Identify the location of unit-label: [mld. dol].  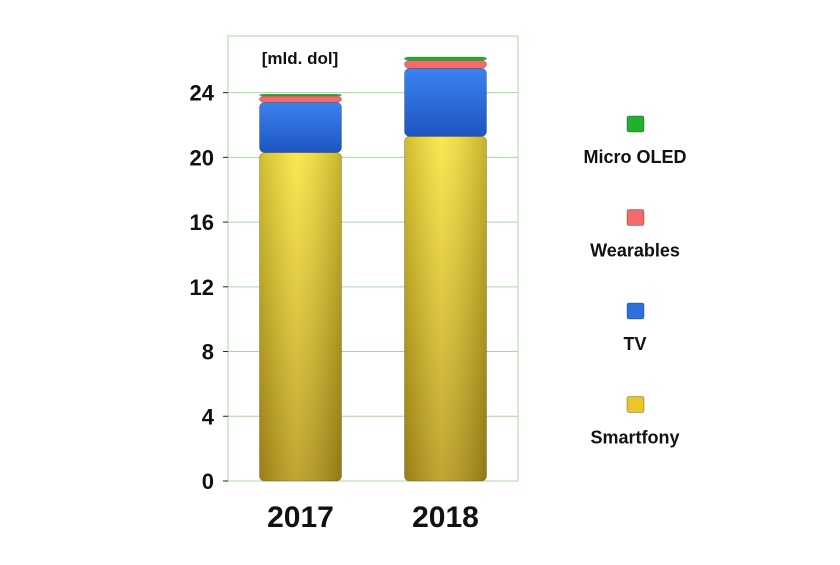
(300, 58).